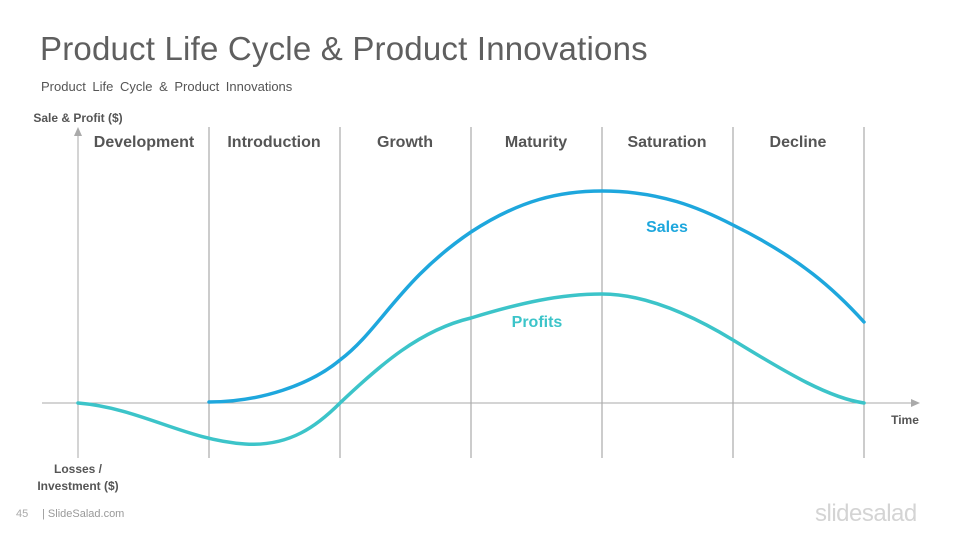  Describe the element at coordinates (77, 118) in the screenshot. I see `y-axis-label: Sale & Profit ($)` at that location.